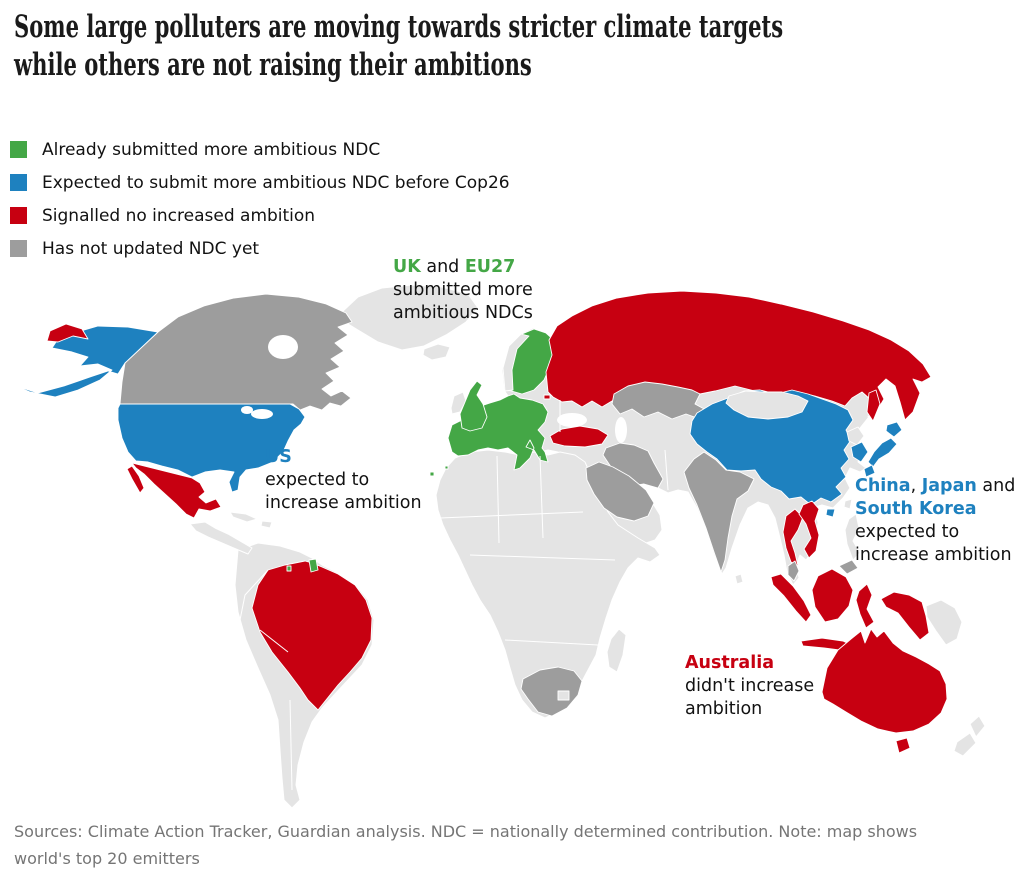 The width and height of the screenshot is (1024, 880). What do you see at coordinates (67, 333) in the screenshot?
I see `country-russia-chukotka` at bounding box center [67, 333].